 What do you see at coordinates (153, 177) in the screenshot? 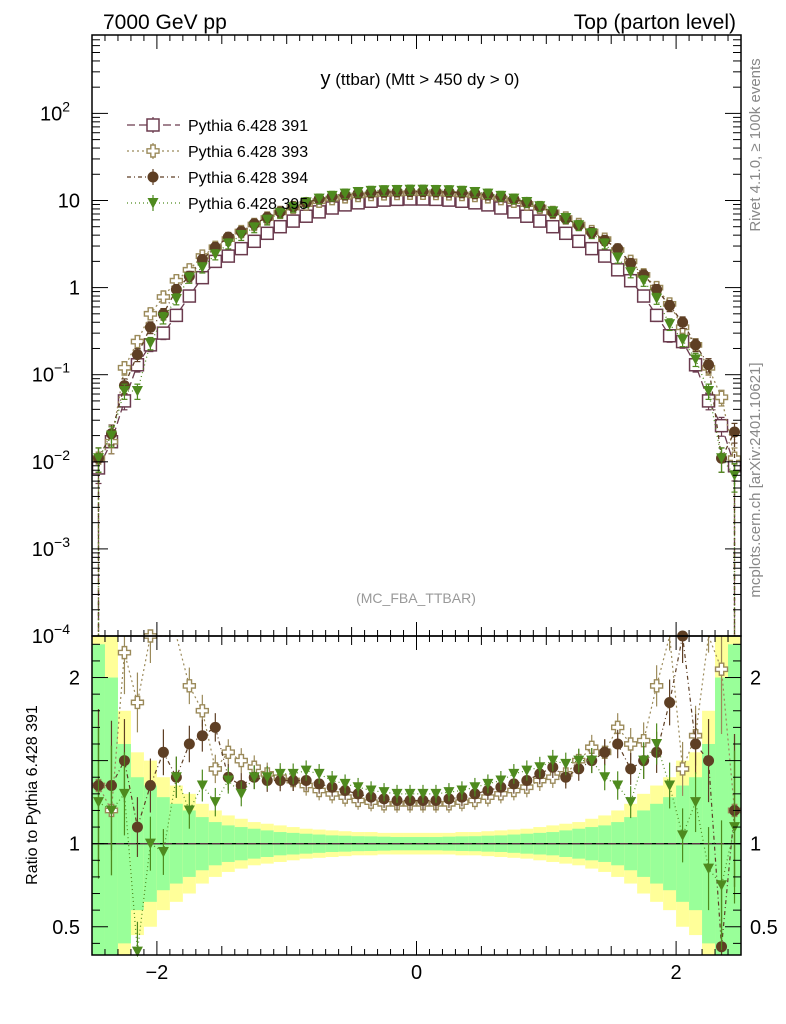
I see `legend-marker` at bounding box center [153, 177].